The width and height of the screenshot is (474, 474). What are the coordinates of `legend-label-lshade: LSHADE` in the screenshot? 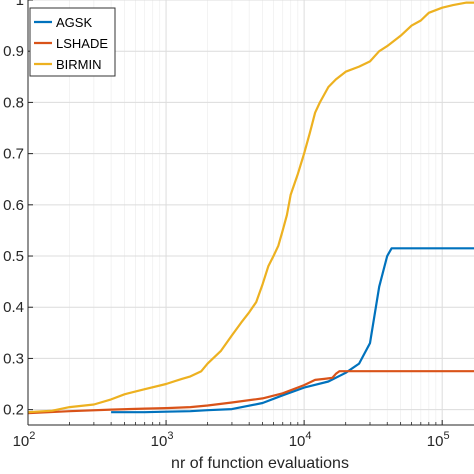 It's located at (82, 43).